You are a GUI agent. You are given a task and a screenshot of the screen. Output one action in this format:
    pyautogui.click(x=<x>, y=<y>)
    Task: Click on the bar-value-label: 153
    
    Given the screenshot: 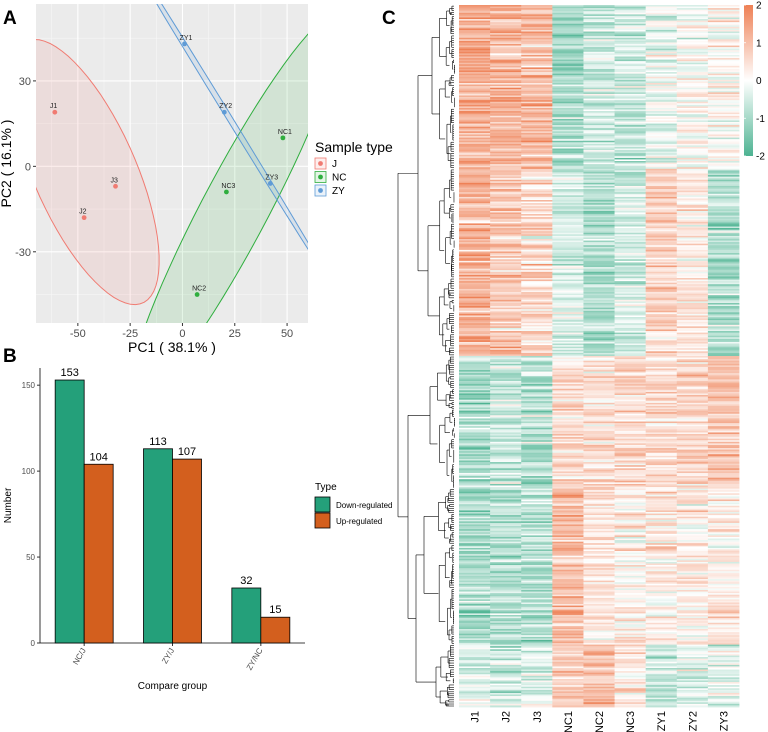 What is the action you would take?
    pyautogui.click(x=69, y=373)
    